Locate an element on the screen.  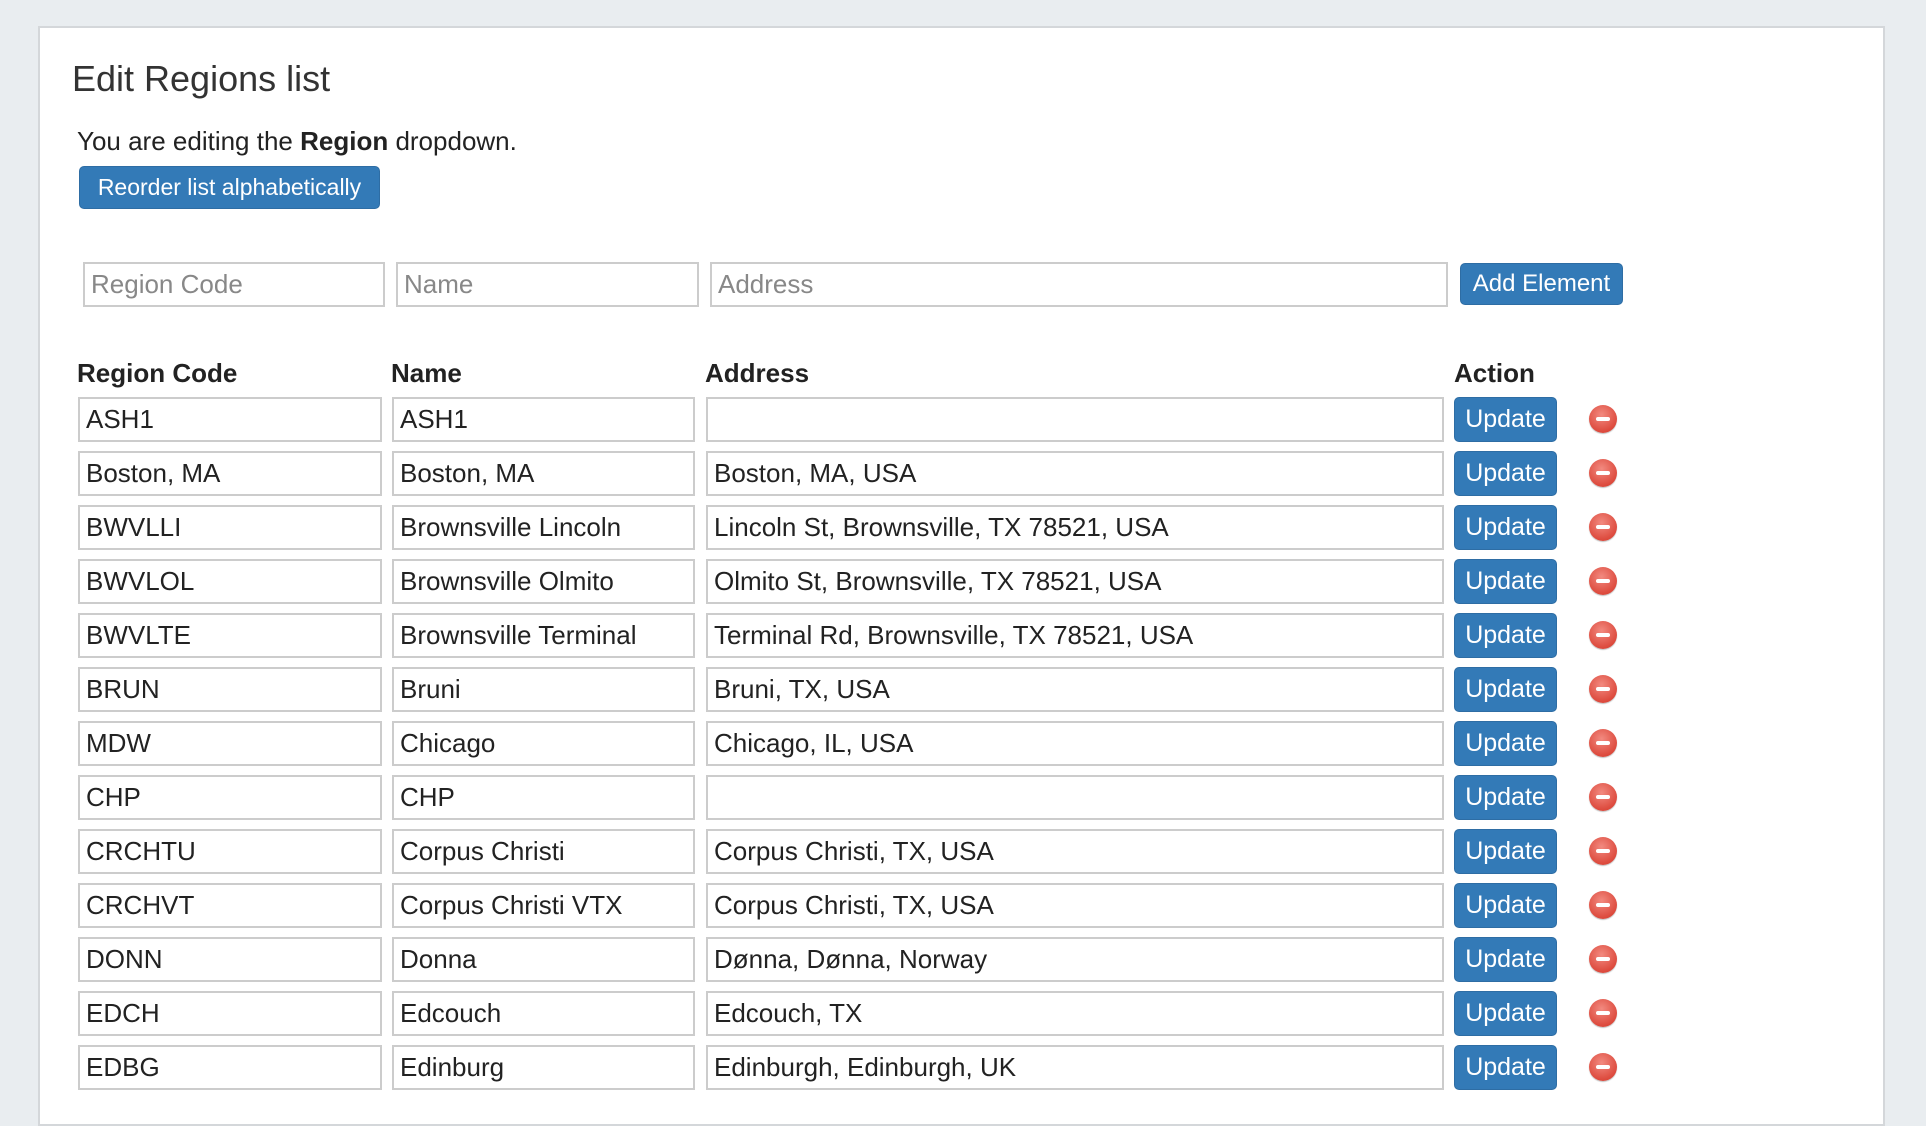
name-field: CHP is located at coordinates (543, 797).